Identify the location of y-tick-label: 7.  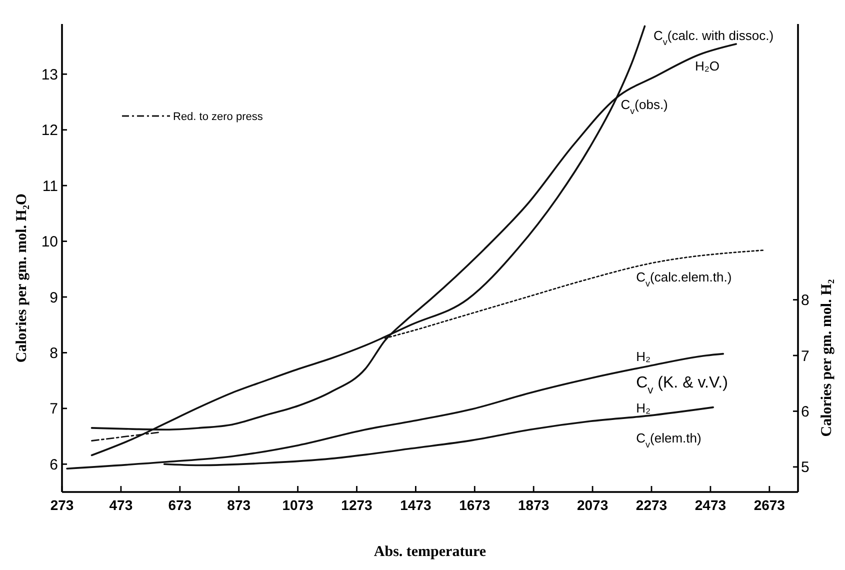
(54, 409).